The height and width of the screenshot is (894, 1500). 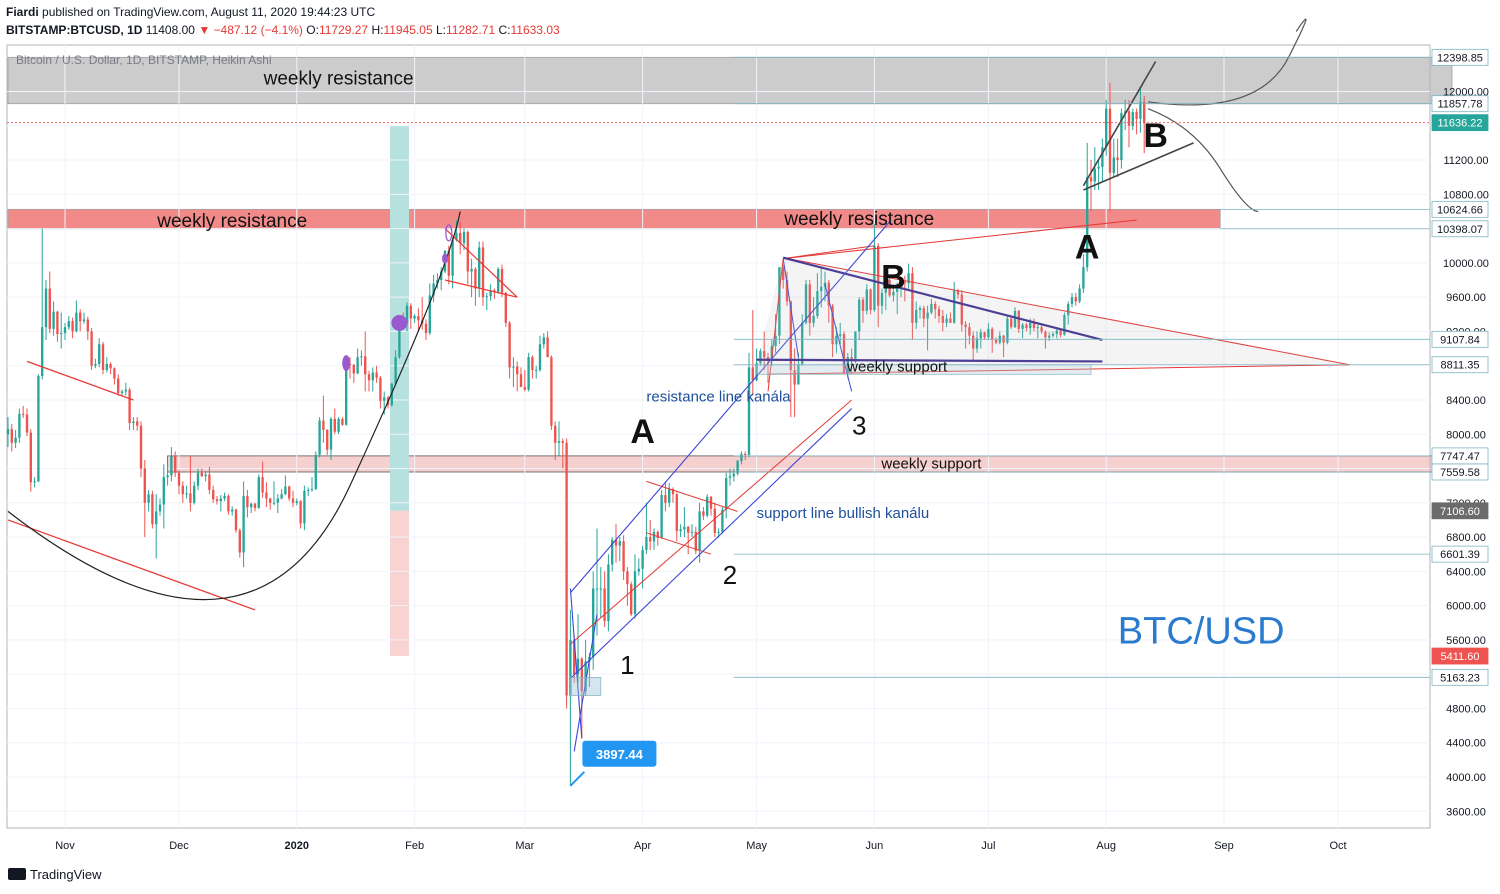 I want to click on marker-dot, so click(x=346, y=363).